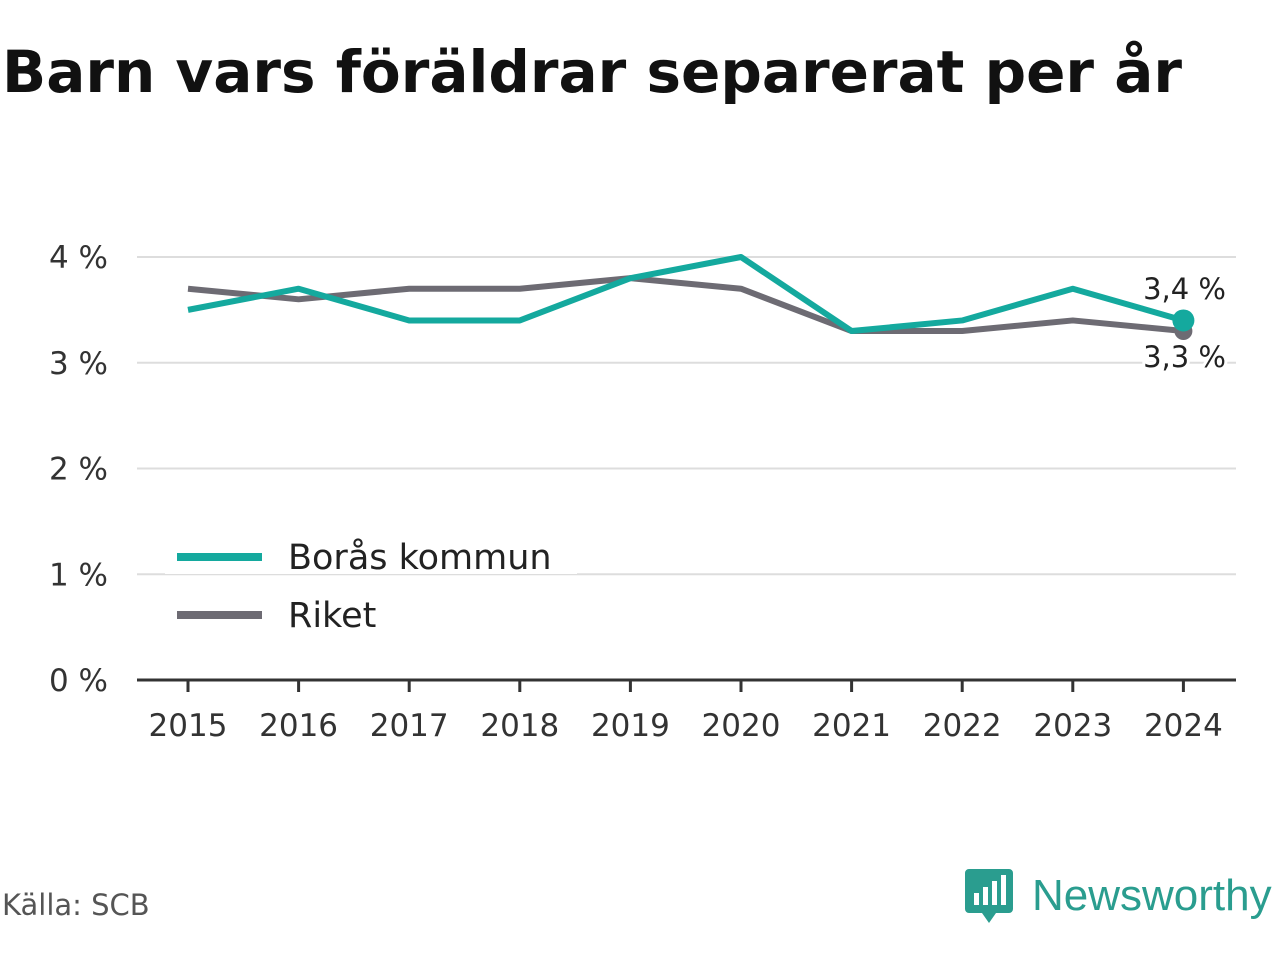  I want to click on x-axis: 2015 2016 2017 2018 2019 2020 2021 2022 2023 2024, so click(686, 711).